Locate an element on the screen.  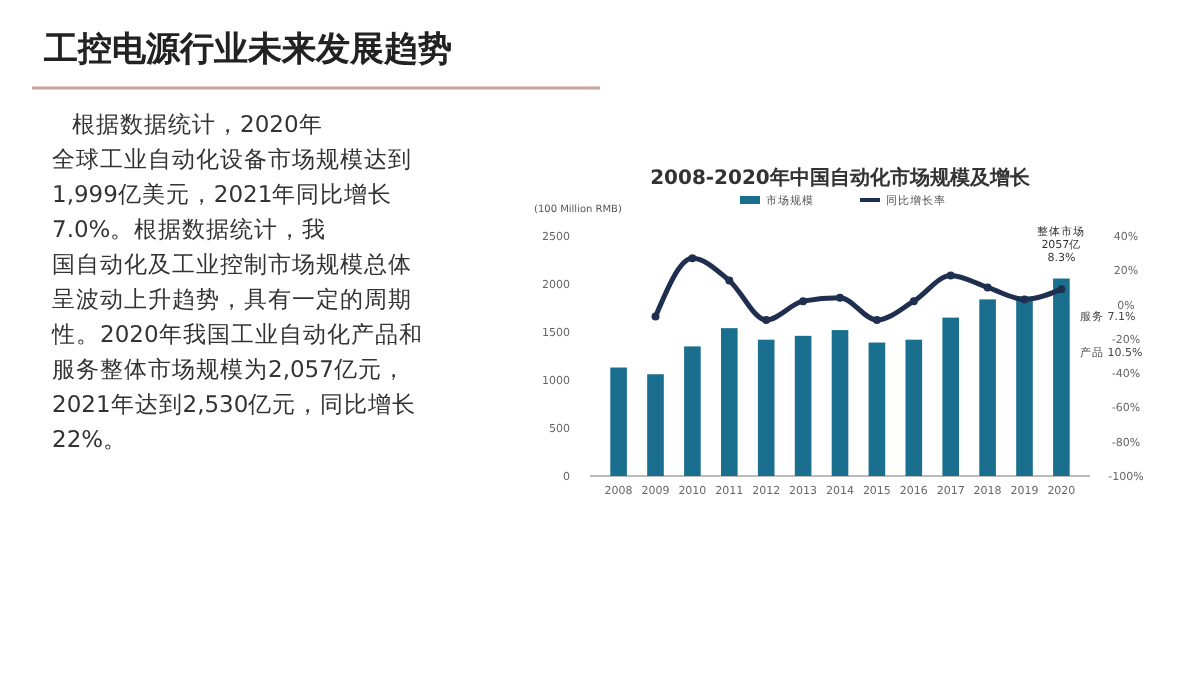
text: 根据数据统计，2020年 is located at coordinates (197, 124).